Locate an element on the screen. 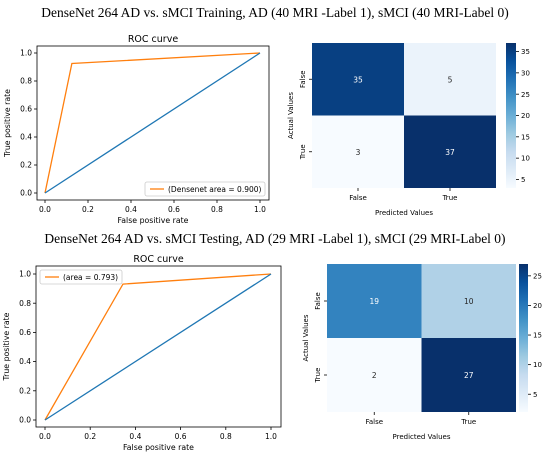 The height and width of the screenshot is (456, 550). cell-value-label: 2 is located at coordinates (374, 375).